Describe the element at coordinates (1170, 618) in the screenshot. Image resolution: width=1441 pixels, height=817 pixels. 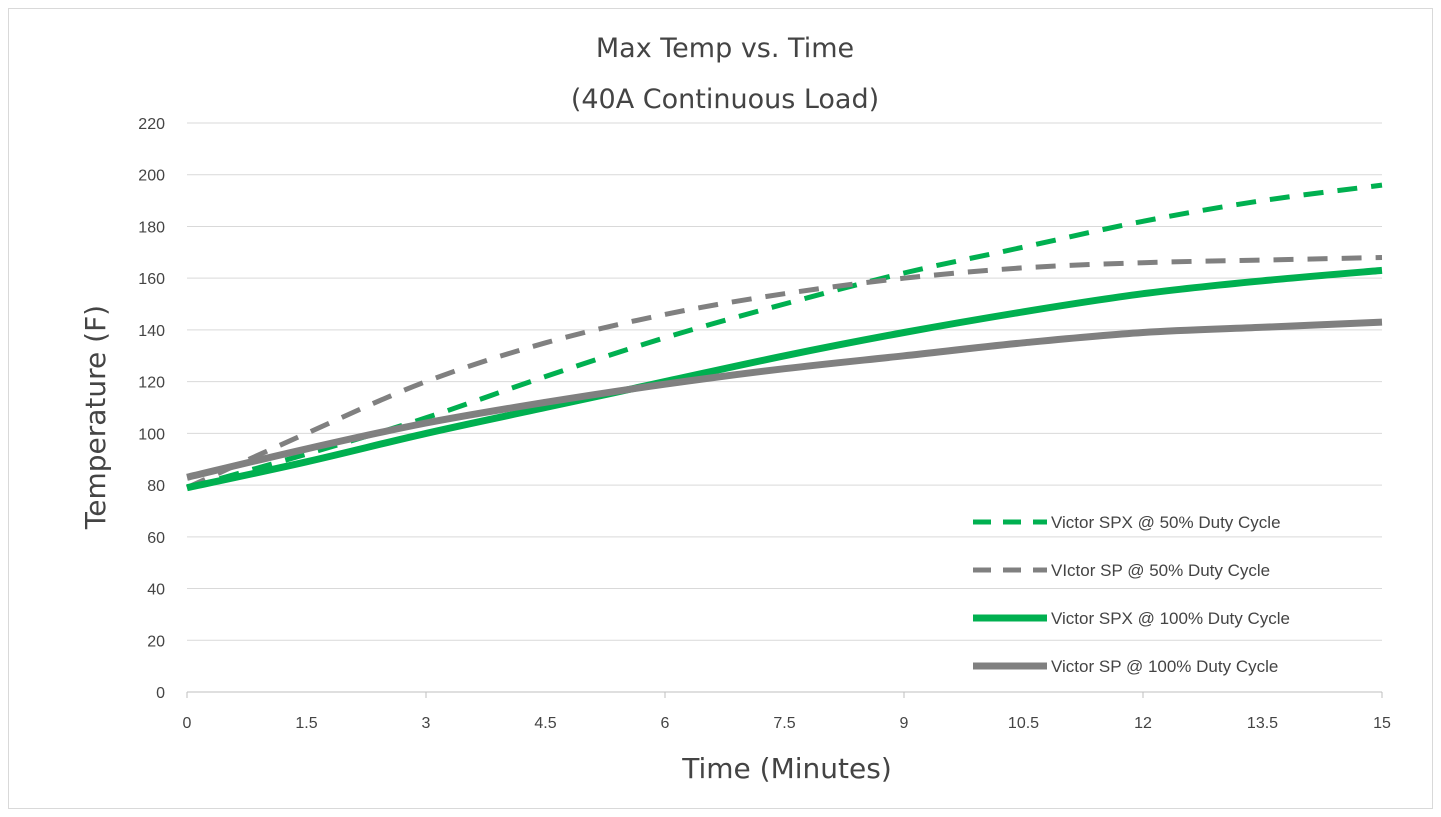
I see `legend-label-2: Victor SPX @ 100% Duty Cycle` at that location.